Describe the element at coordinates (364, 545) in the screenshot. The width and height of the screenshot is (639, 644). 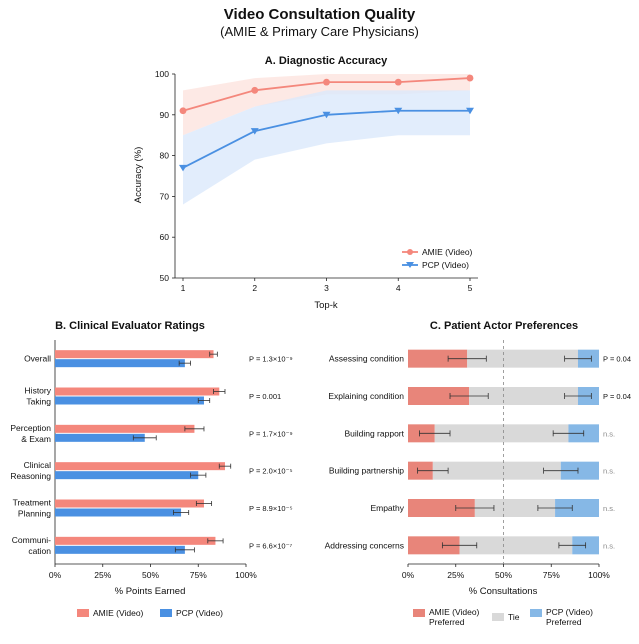
I see `category-label: Addressing concerns` at that location.